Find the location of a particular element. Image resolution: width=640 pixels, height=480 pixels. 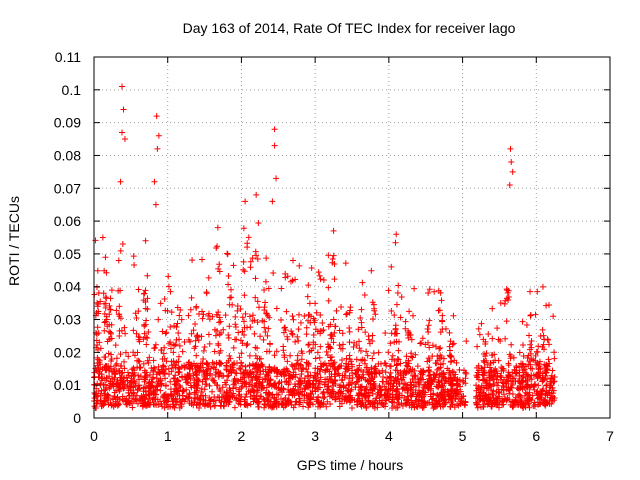

x-tick-label: 2 is located at coordinates (242, 436).